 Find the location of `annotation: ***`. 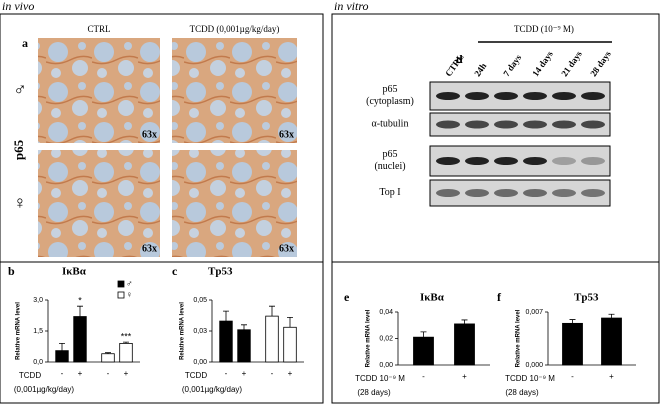

annotation: *** is located at coordinates (126, 337).